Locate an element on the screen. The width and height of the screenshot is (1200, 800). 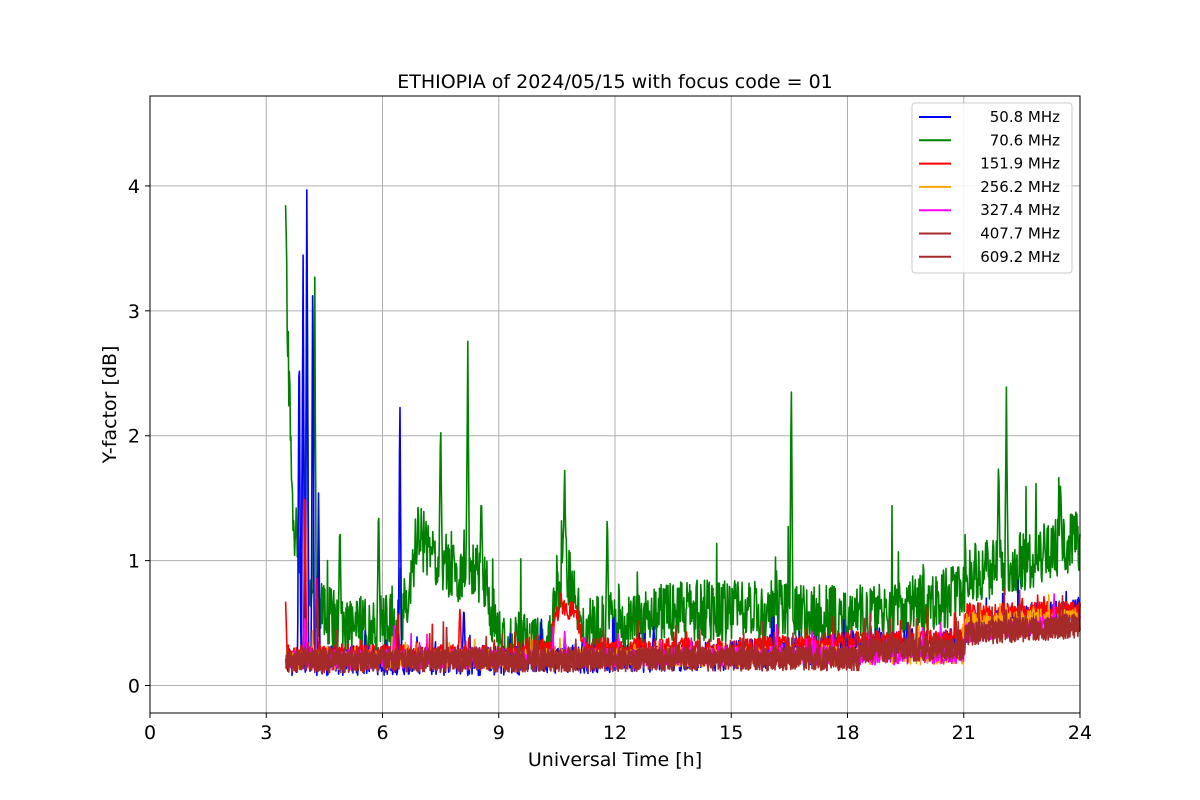
y-axis-ticks: 0 1 2 3 4 is located at coordinates (139, 437).